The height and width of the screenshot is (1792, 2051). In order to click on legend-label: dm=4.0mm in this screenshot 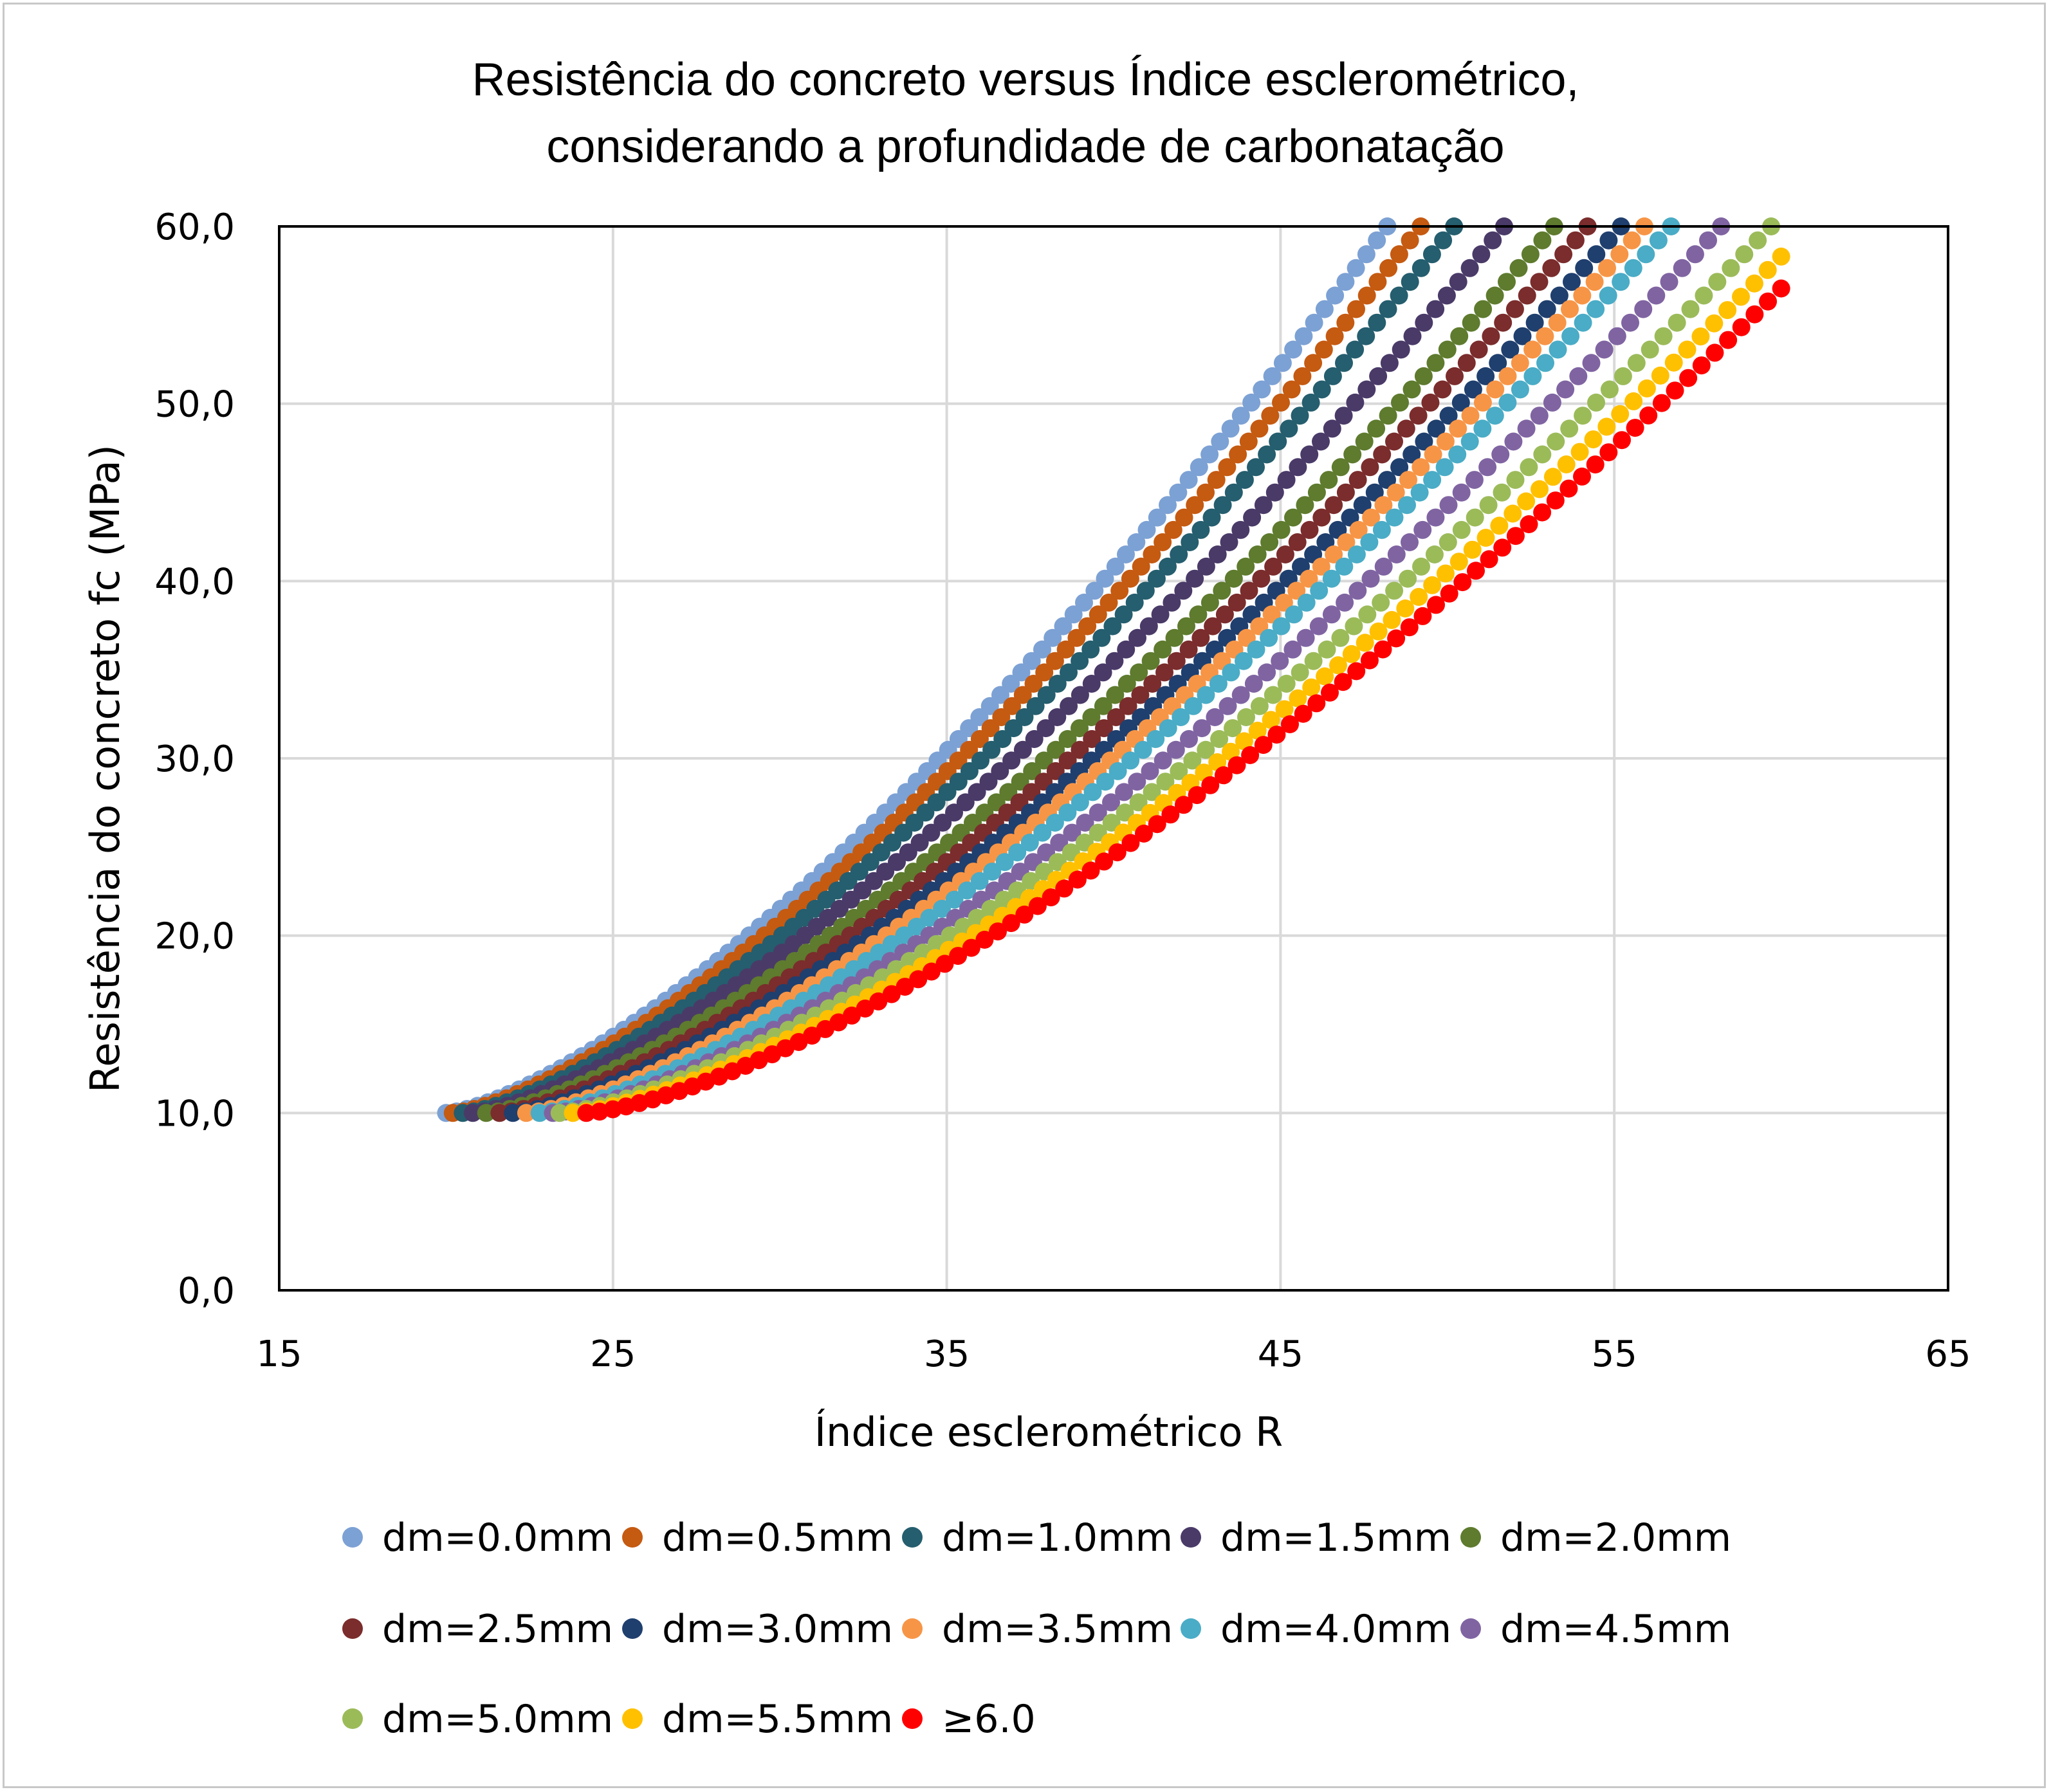, I will do `click(1335, 1629)`.